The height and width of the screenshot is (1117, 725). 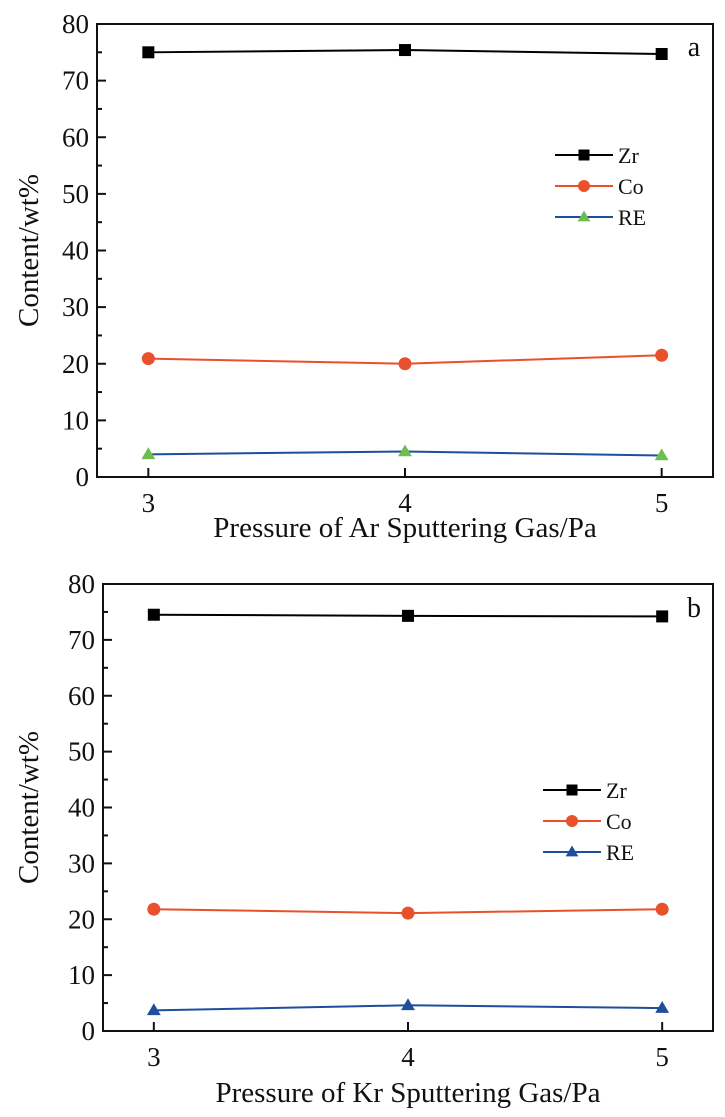 I want to click on panel-label: a, so click(x=694, y=47).